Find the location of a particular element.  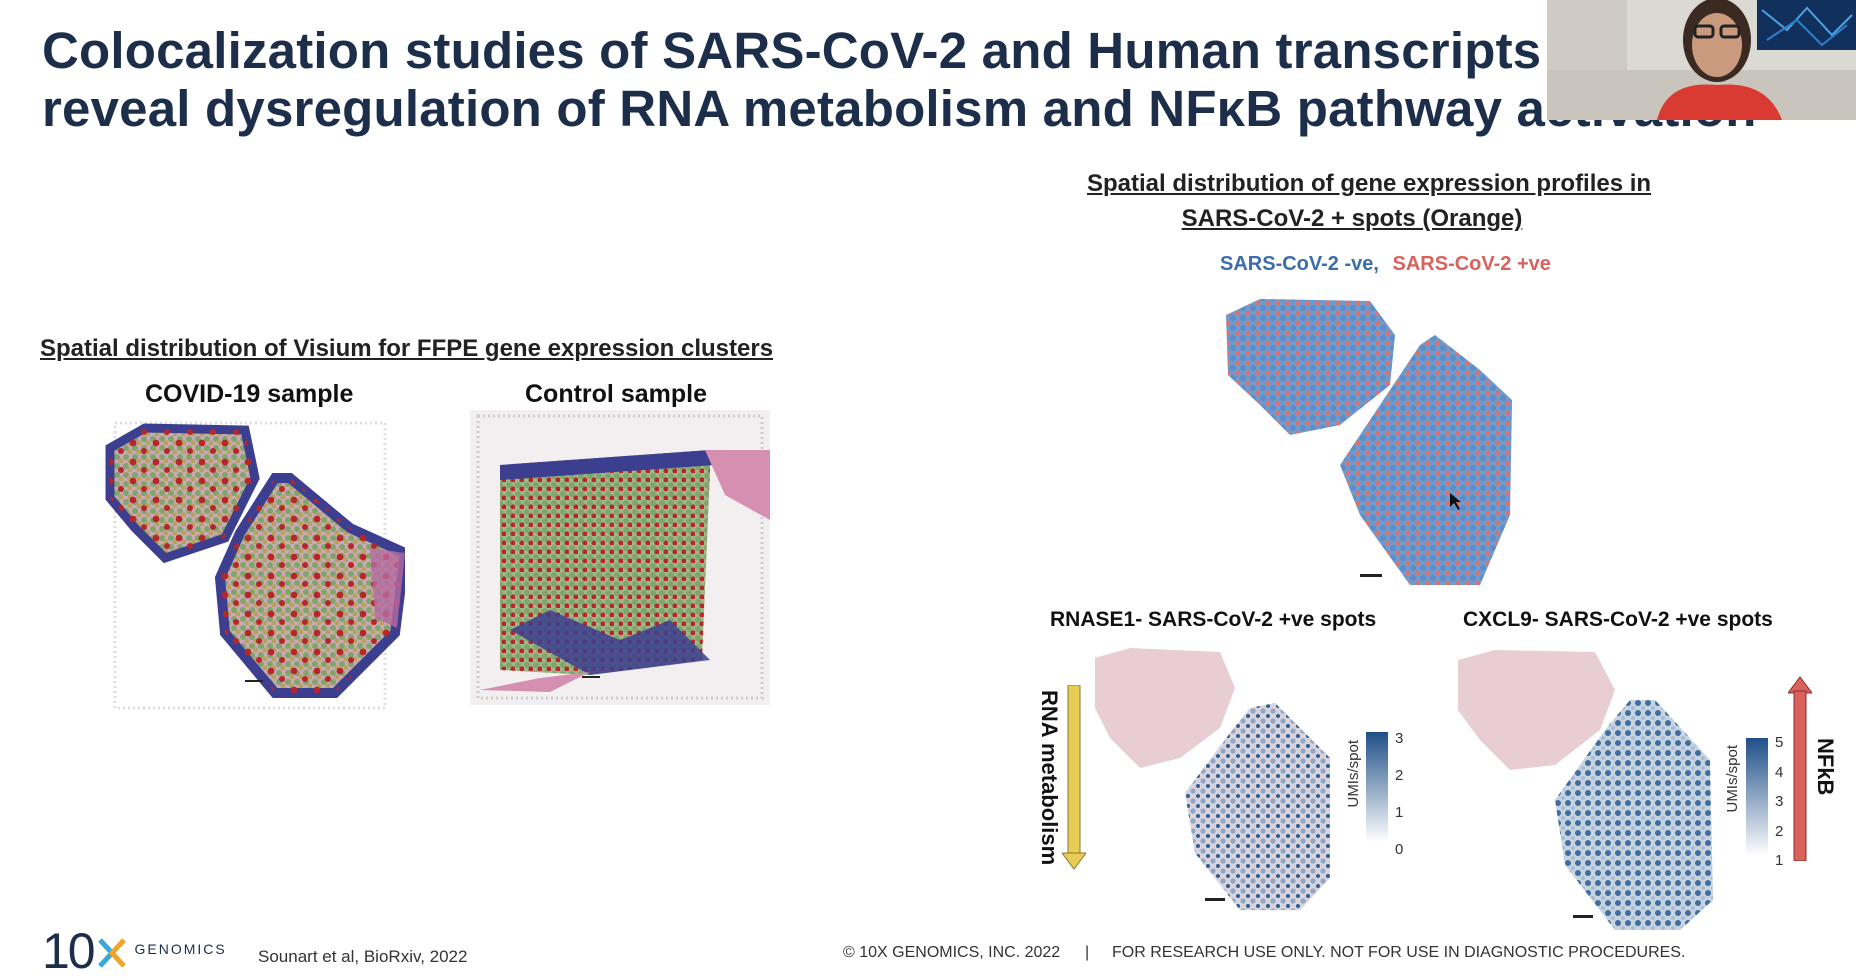

cxcl9-colorbar-ticks: 5 4 3 2 1 is located at coordinates (1779, 802).